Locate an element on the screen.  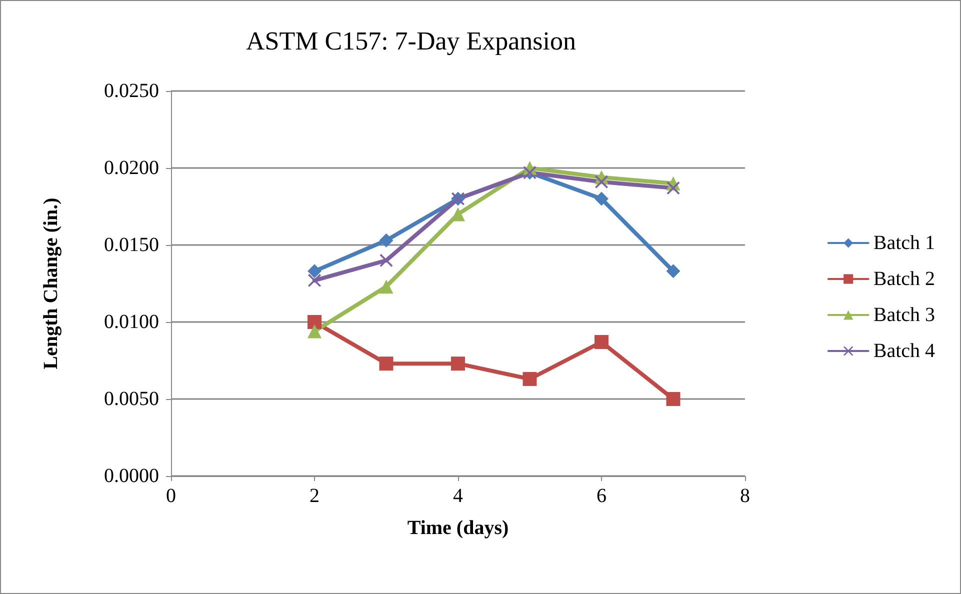
y-axis-title: Length Change (in.) is located at coordinates (51, 284).